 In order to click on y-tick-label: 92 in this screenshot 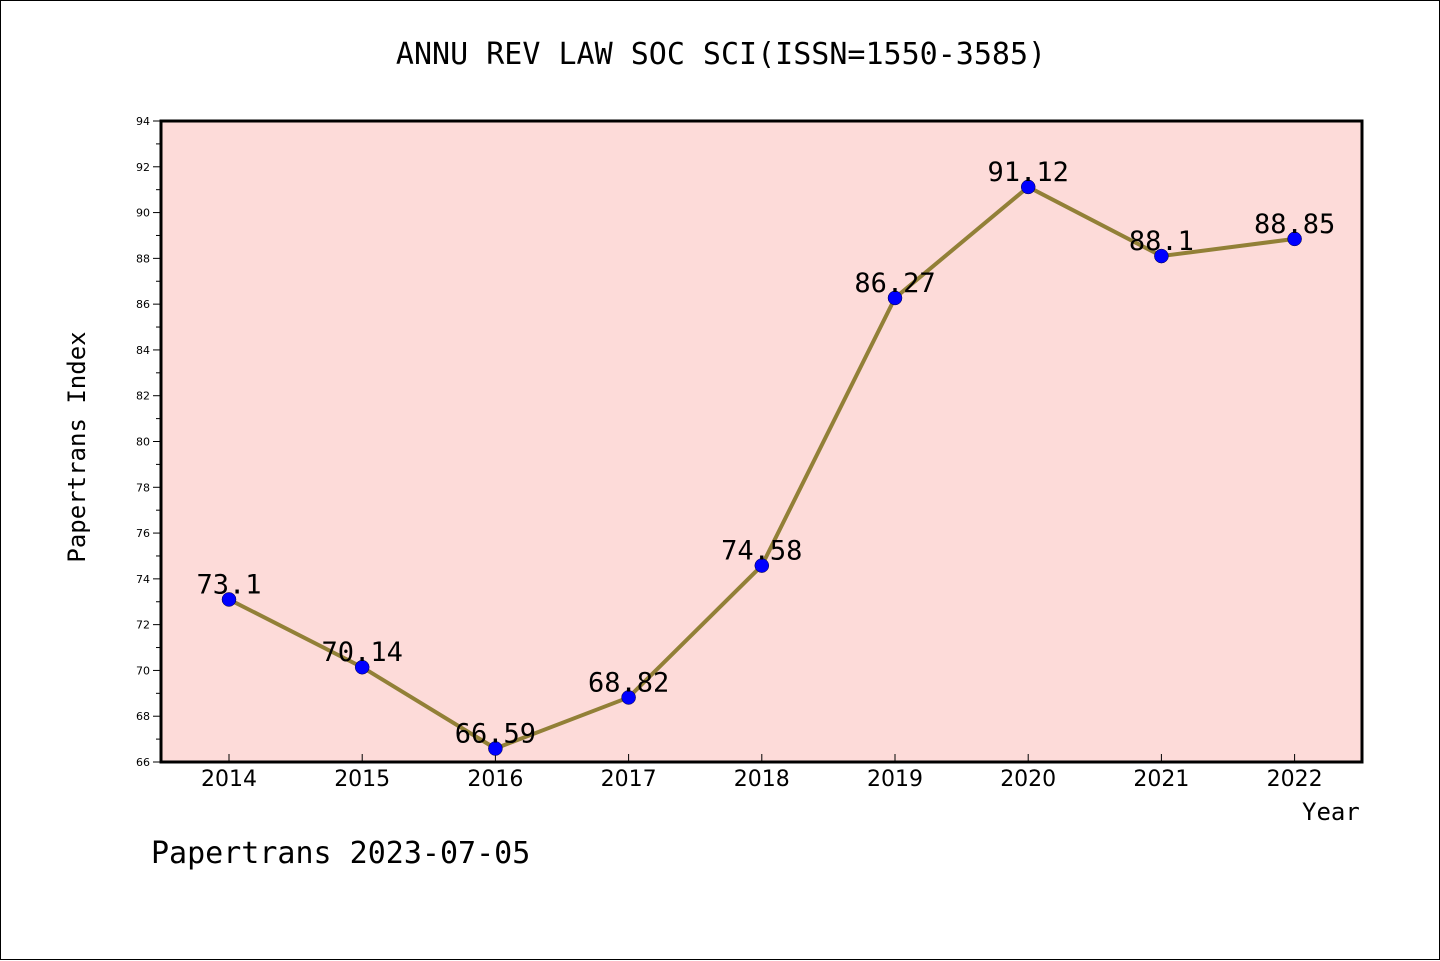, I will do `click(143, 167)`.